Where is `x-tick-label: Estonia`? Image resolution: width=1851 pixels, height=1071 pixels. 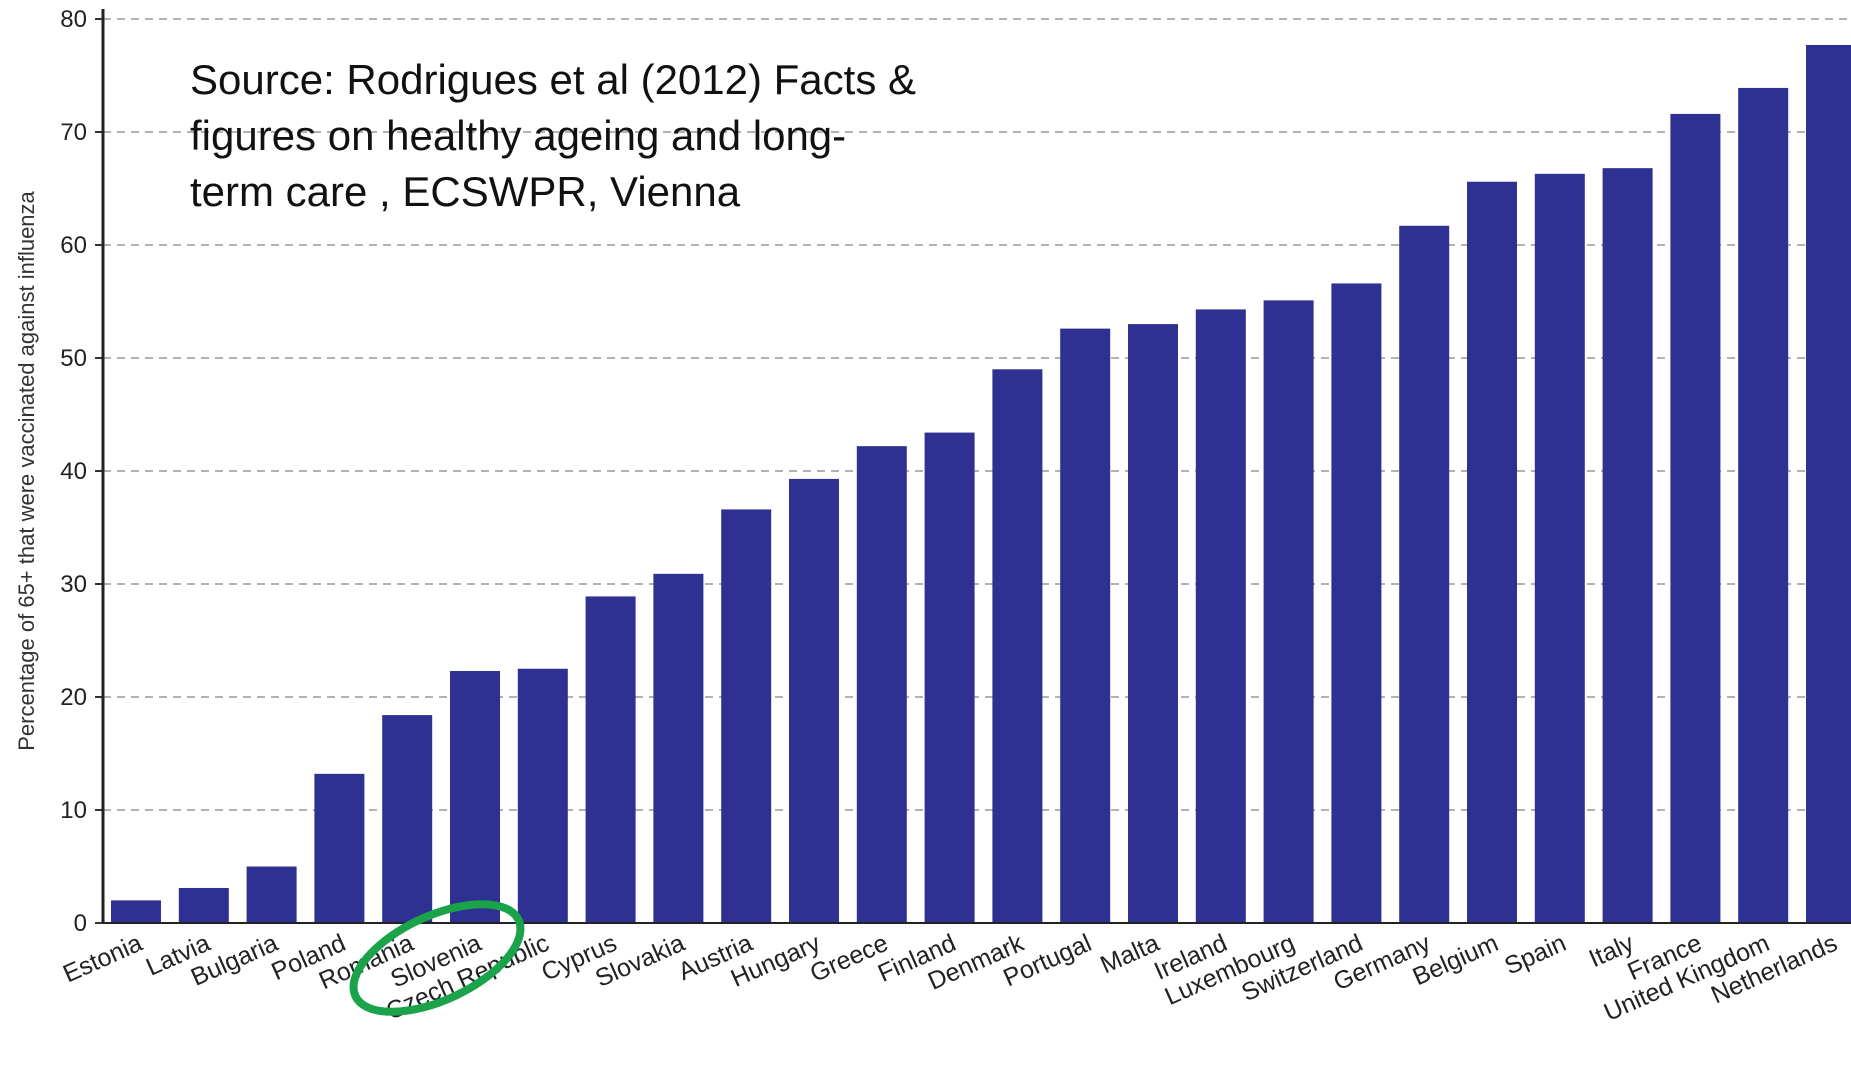
x-tick-label: Estonia is located at coordinates (103, 959).